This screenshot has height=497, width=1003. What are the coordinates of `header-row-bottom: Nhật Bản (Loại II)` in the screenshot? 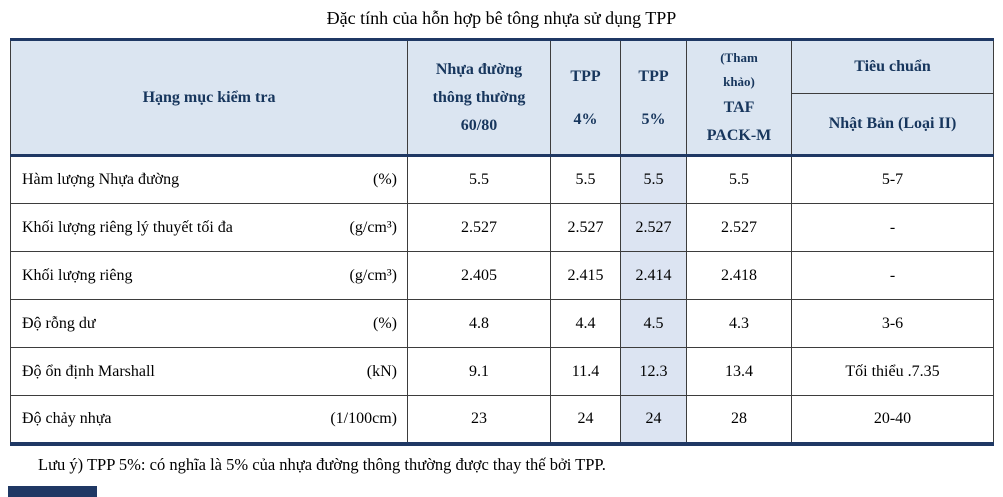 It's located at (502, 124).